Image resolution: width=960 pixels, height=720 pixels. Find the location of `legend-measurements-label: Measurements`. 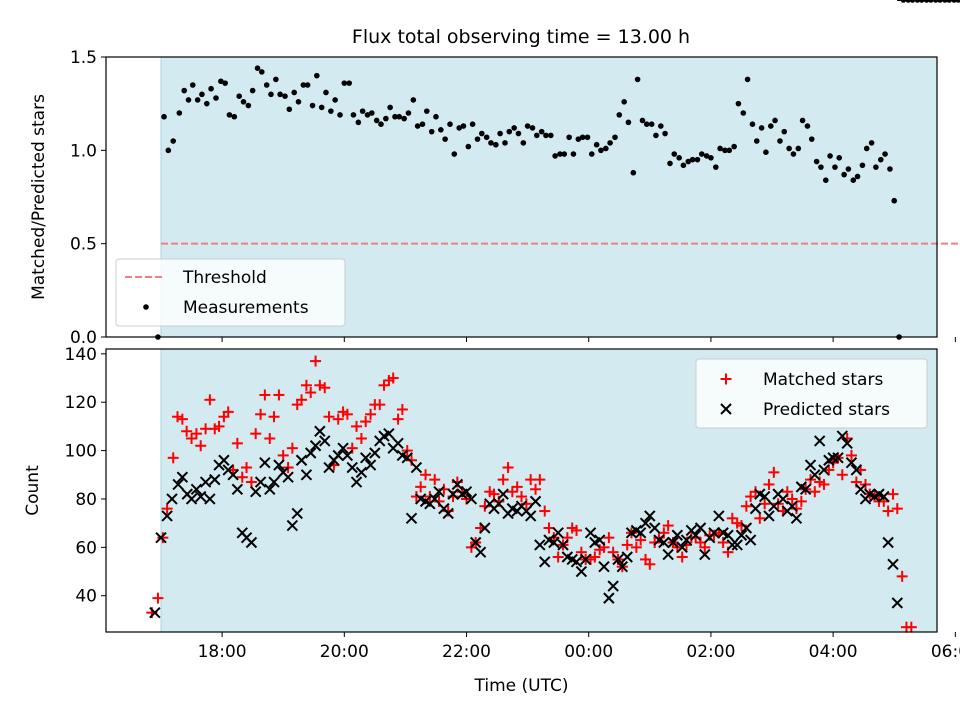

legend-measurements-label: Measurements is located at coordinates (246, 308).